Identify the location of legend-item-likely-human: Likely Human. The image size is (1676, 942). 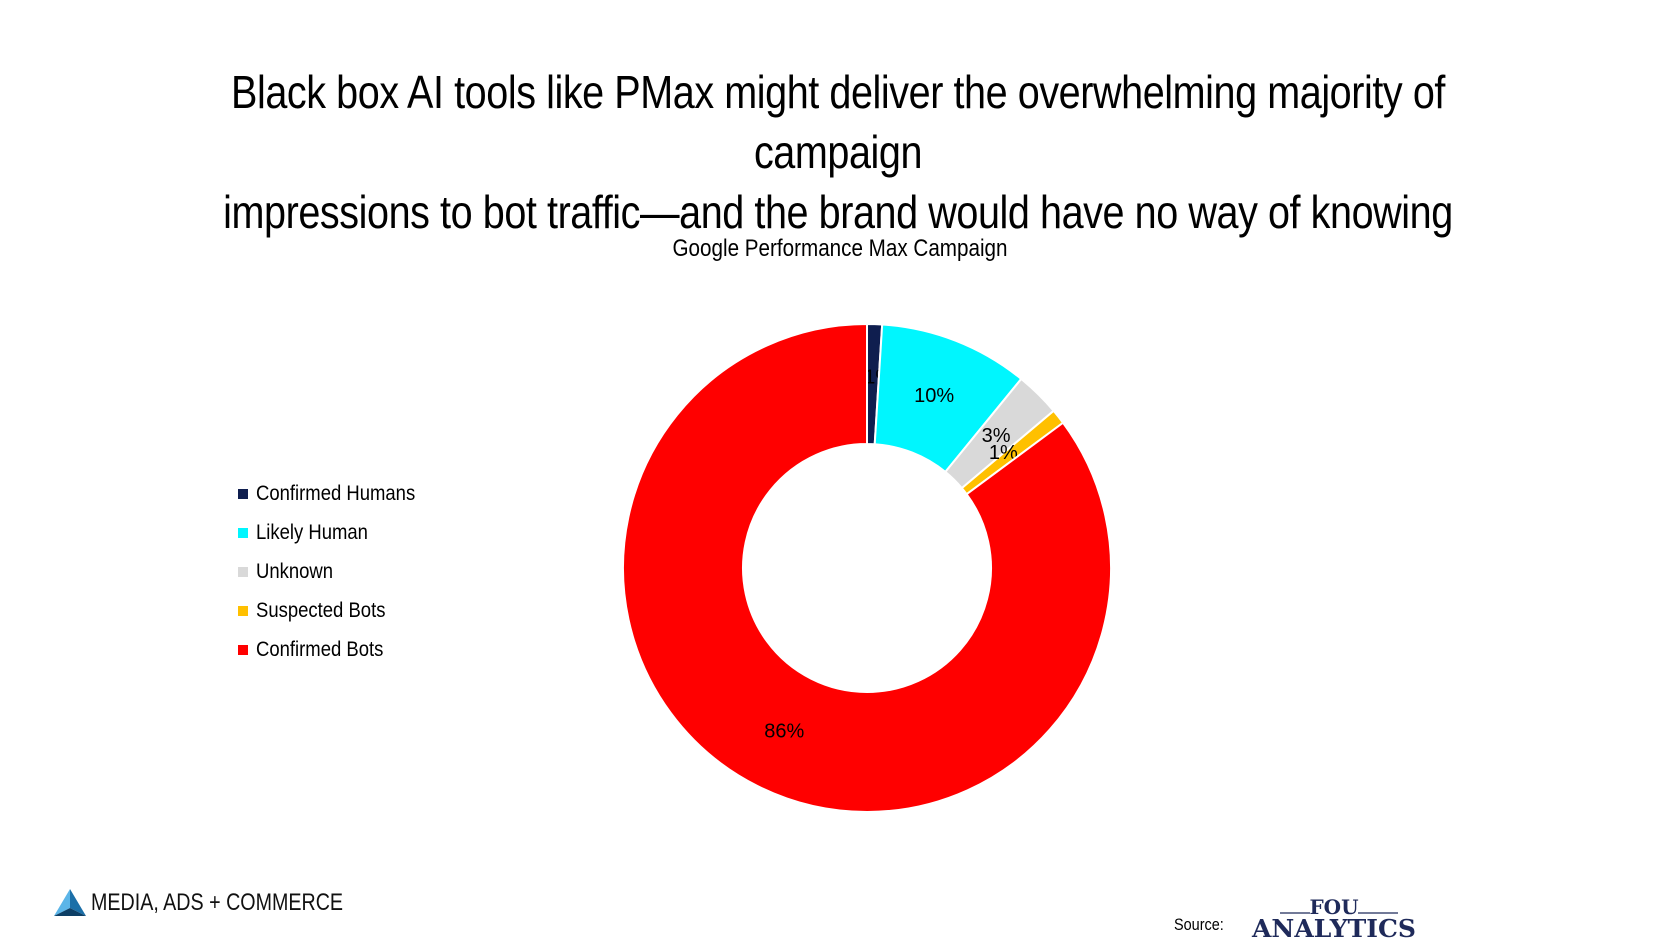
(337, 532).